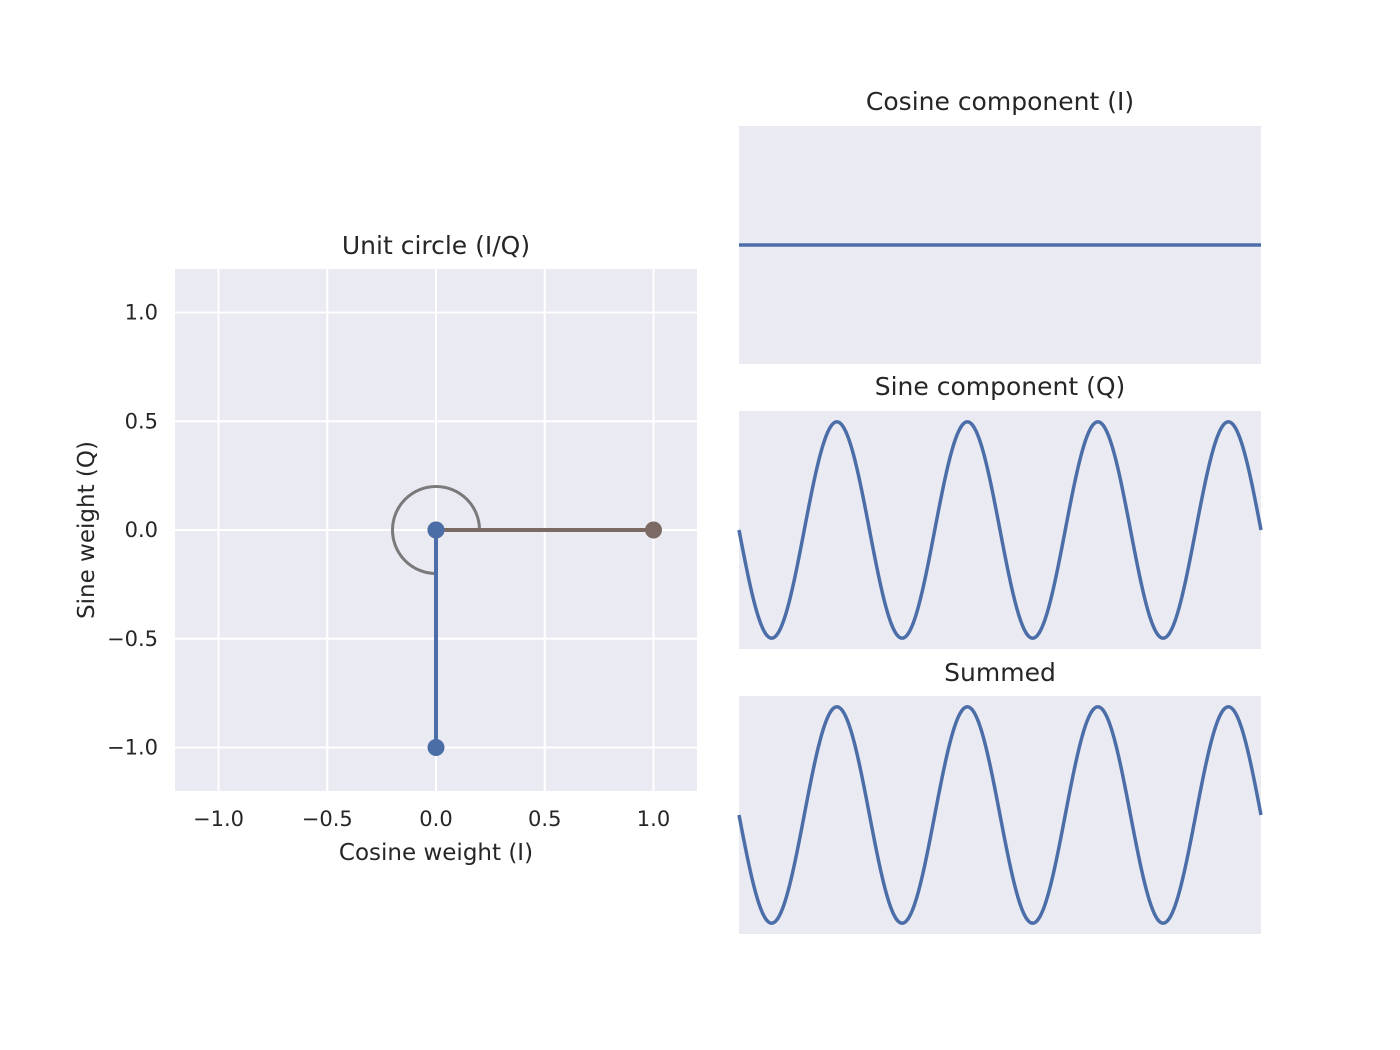  I want to click on y-tick-label: 0.5, so click(141, 421).